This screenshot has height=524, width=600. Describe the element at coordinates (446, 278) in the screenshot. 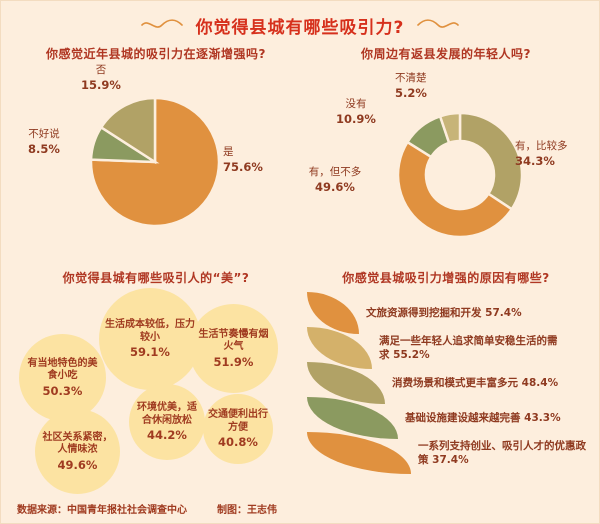

I see `bar-chart-title: 你感觉县城吸引力增强的原因有哪些?` at that location.